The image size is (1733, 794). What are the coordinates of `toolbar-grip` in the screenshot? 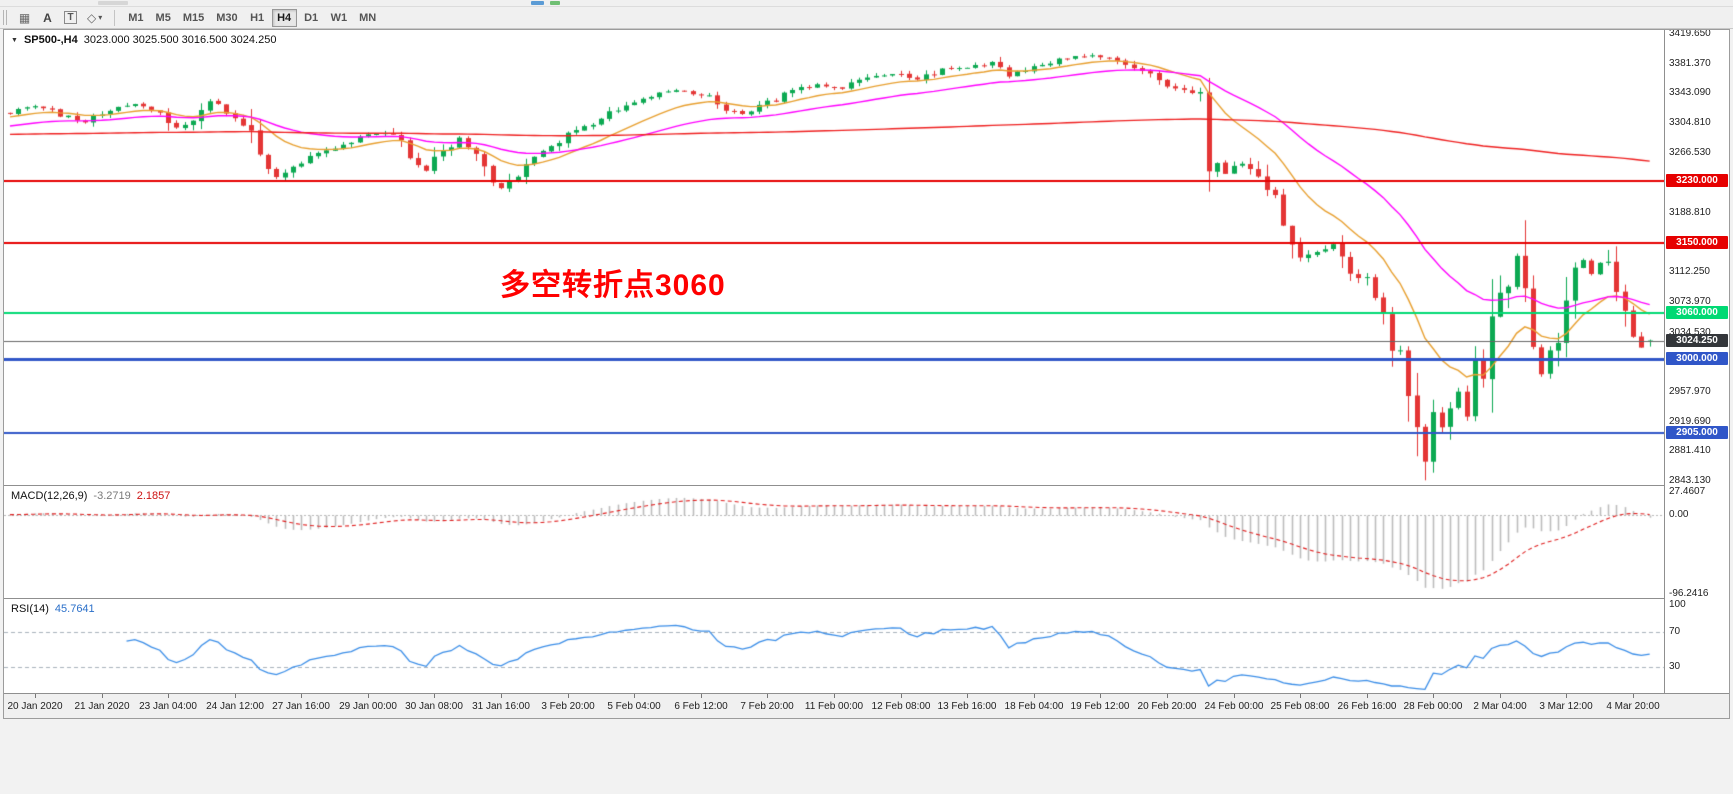 It's located at (6, 17).